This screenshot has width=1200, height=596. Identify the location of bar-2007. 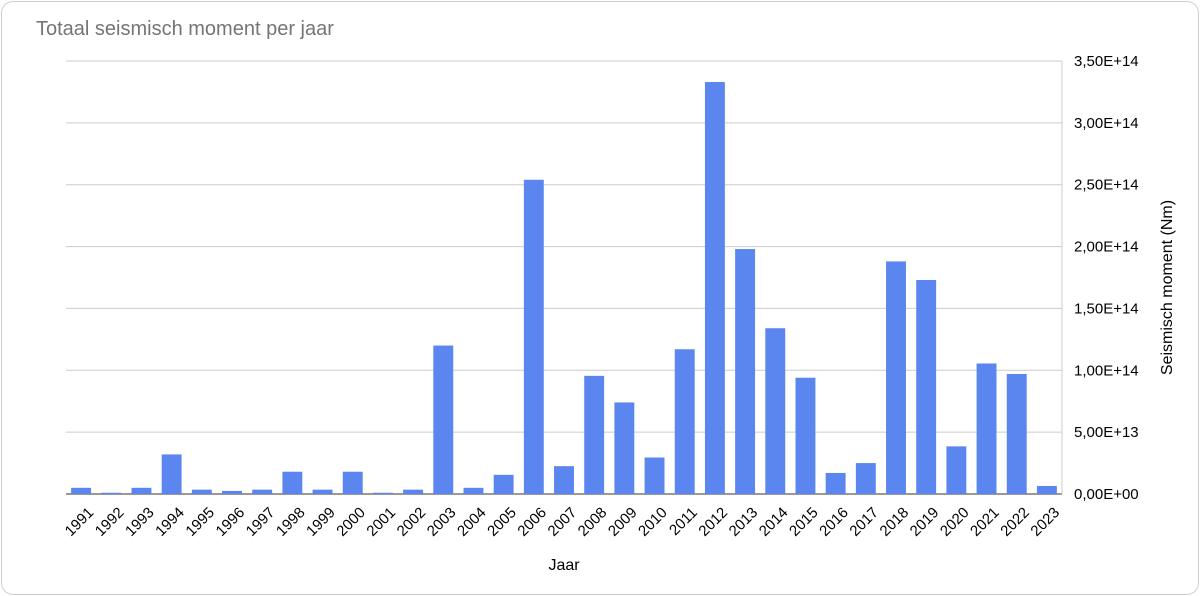
(564, 480).